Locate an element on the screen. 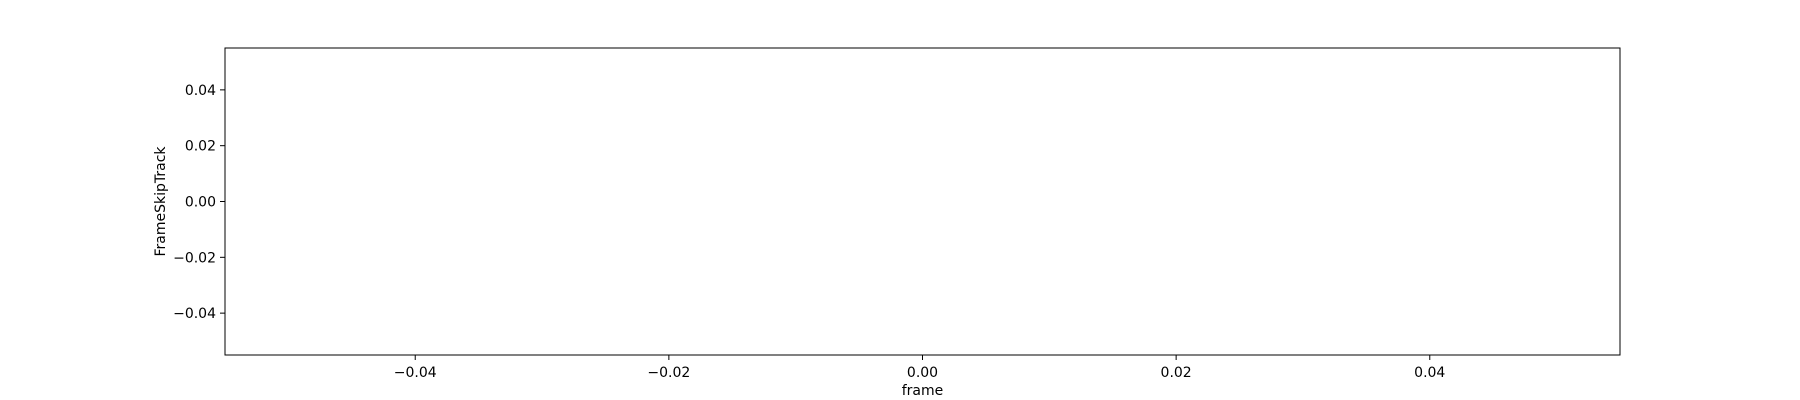 This screenshot has height=400, width=1800. x-tick-label: −0.02 is located at coordinates (668, 373).